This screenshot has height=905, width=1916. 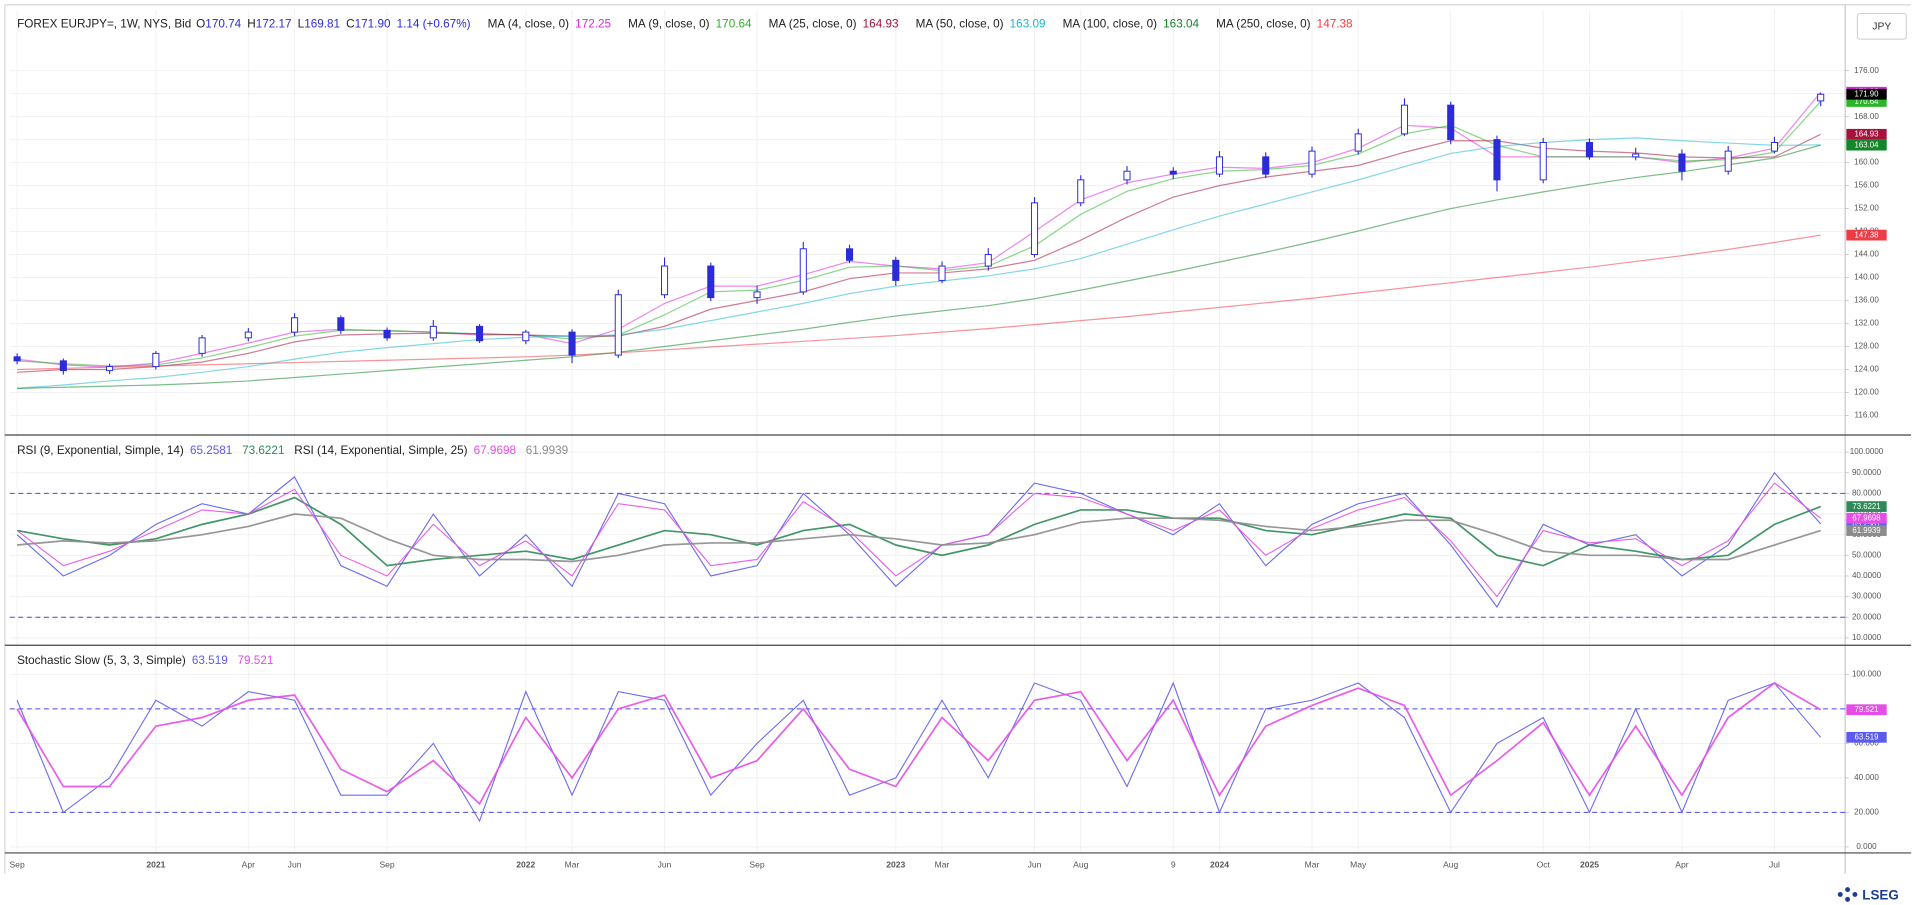 I want to click on y-tick-label: 100.0000, so click(x=1867, y=451).